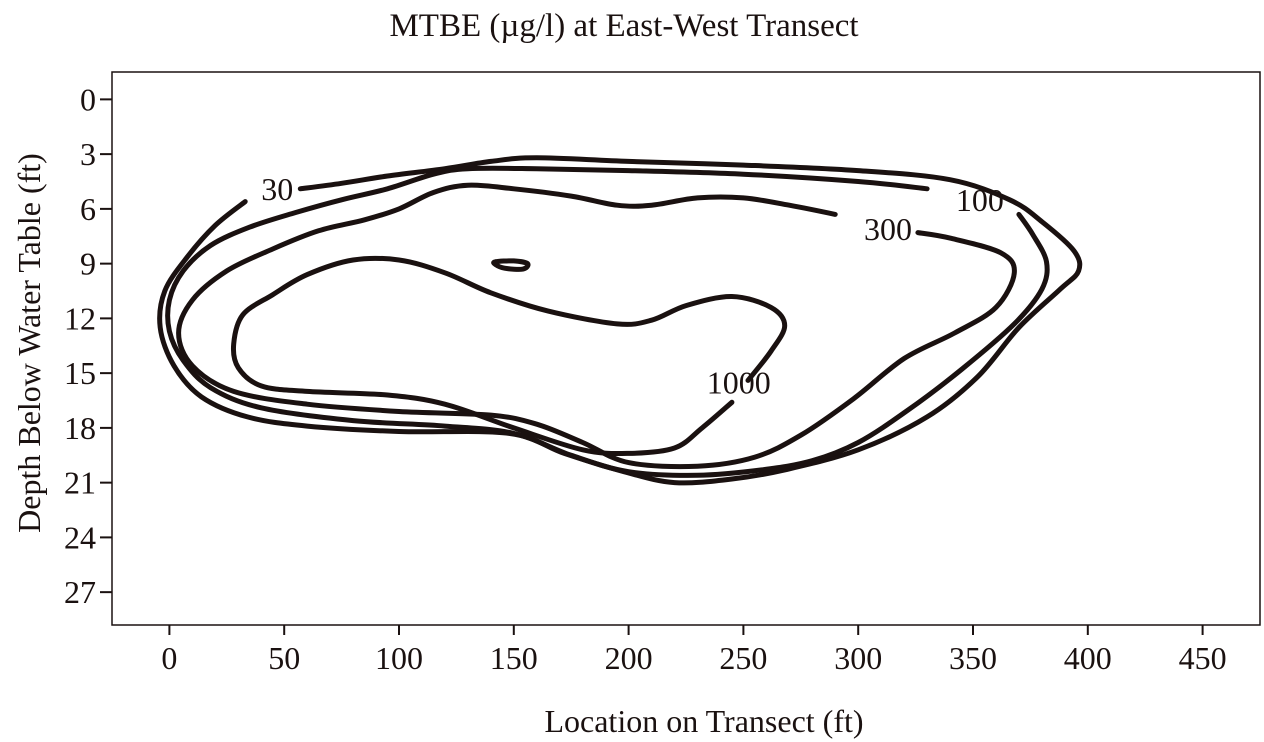  I want to click on x-tick-label-150: 150, so click(514, 658).